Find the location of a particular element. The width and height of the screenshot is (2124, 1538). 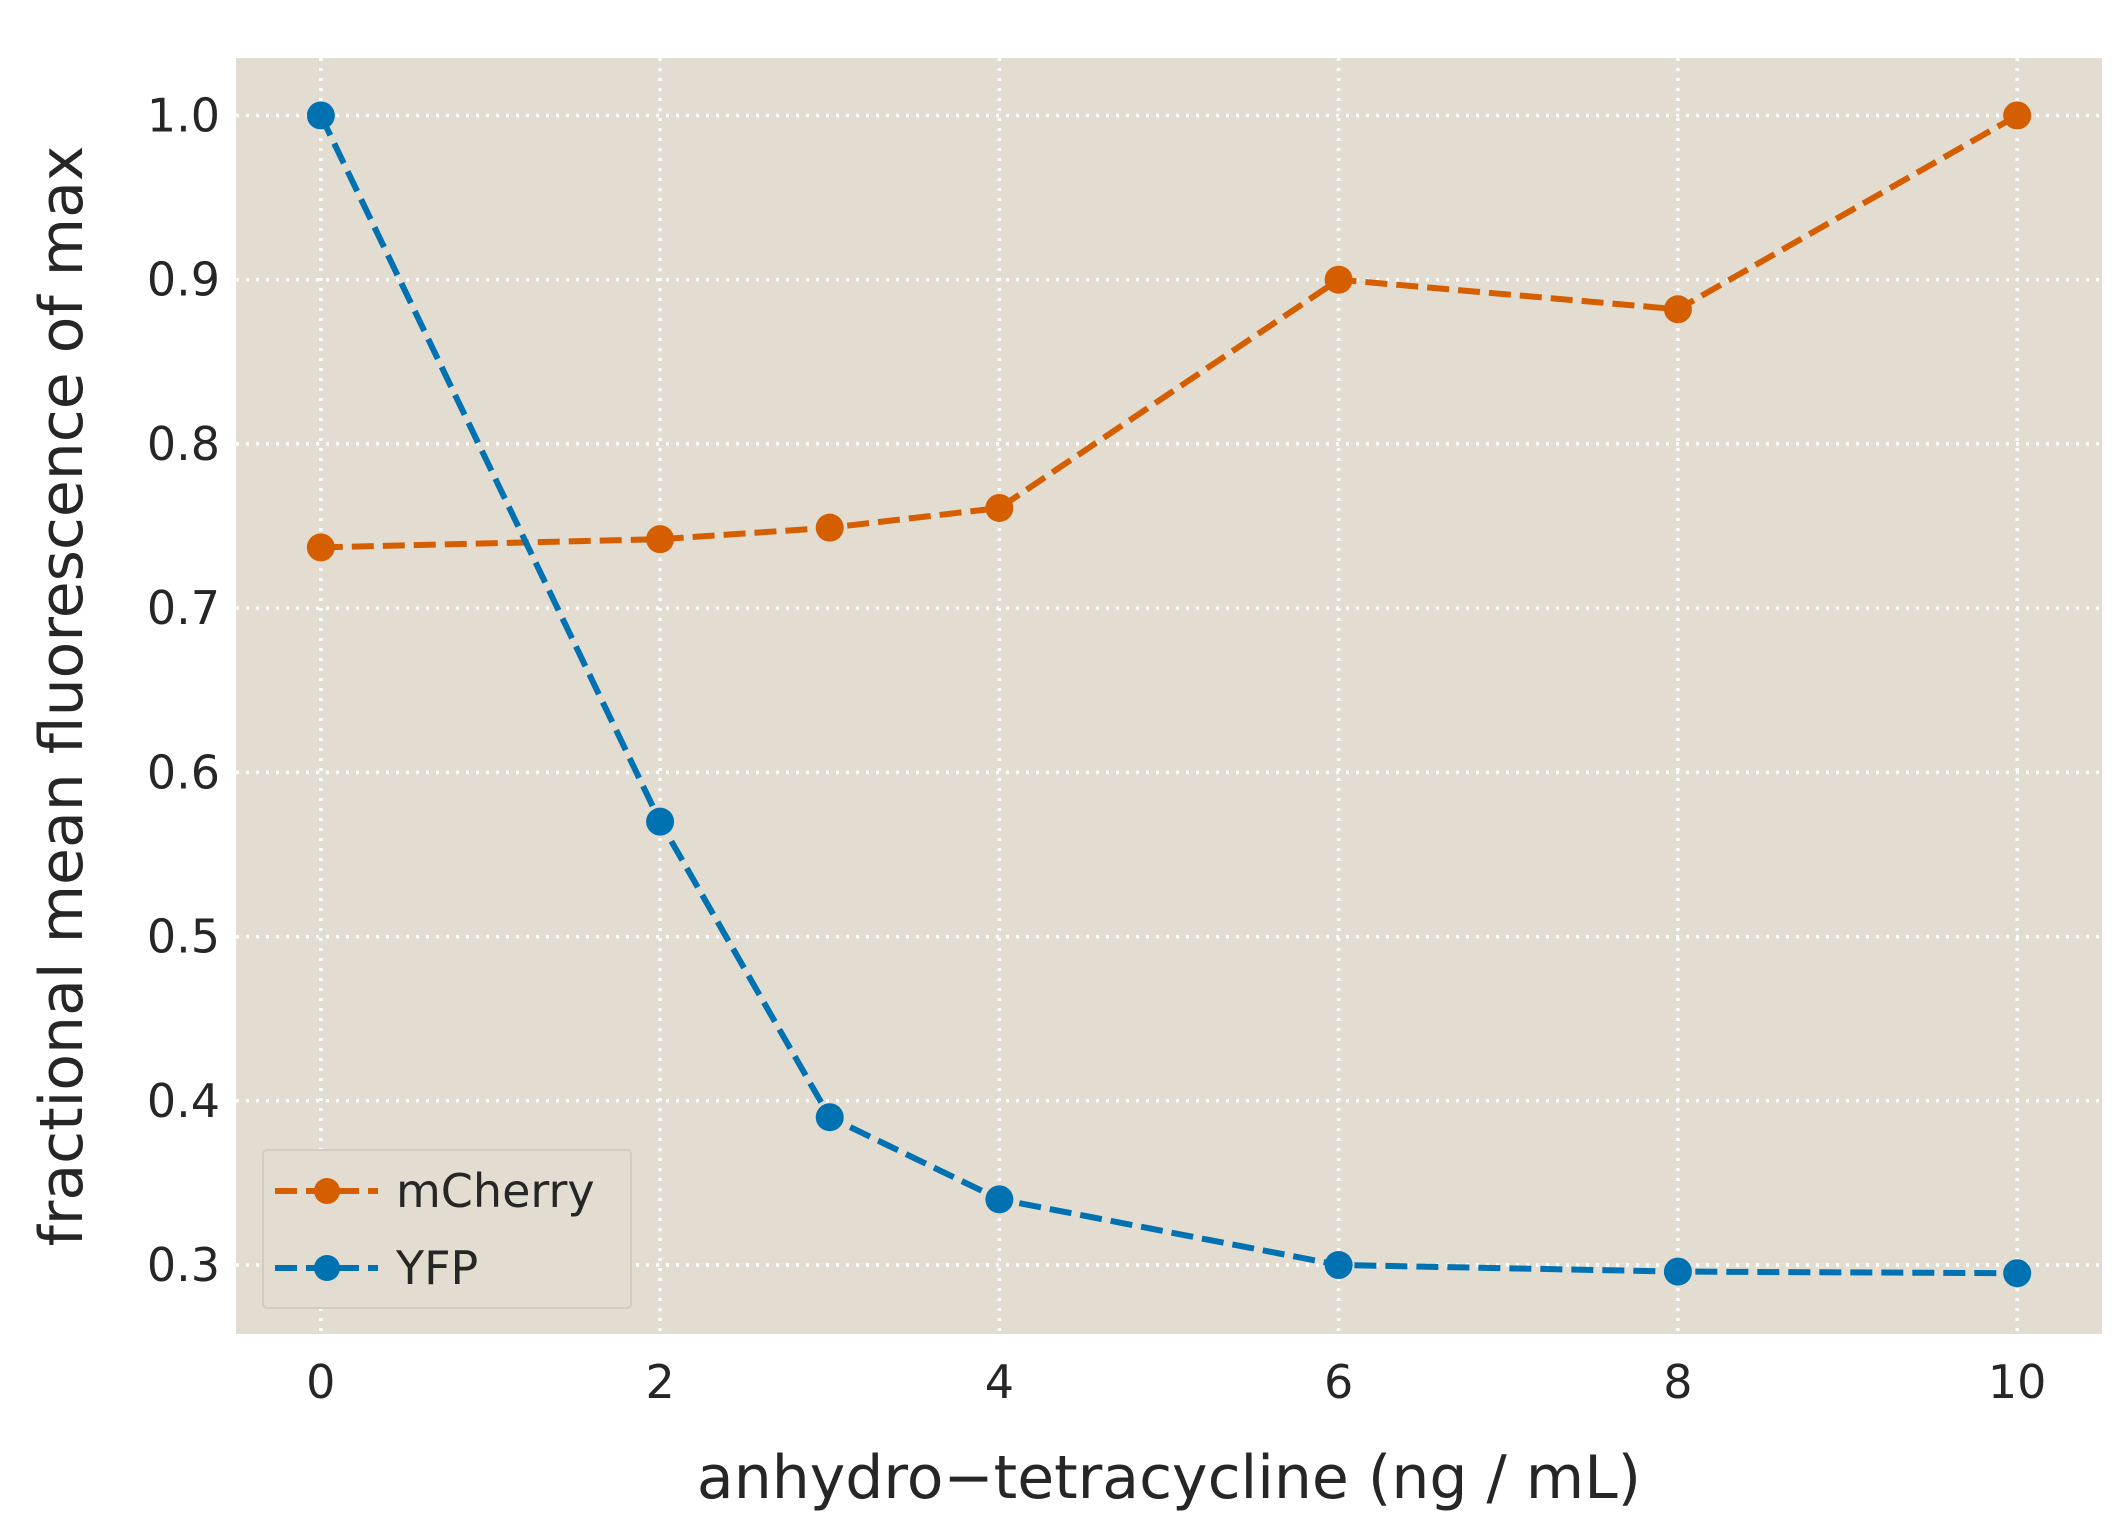

legend-label-yfp: YFP is located at coordinates (436, 1268).